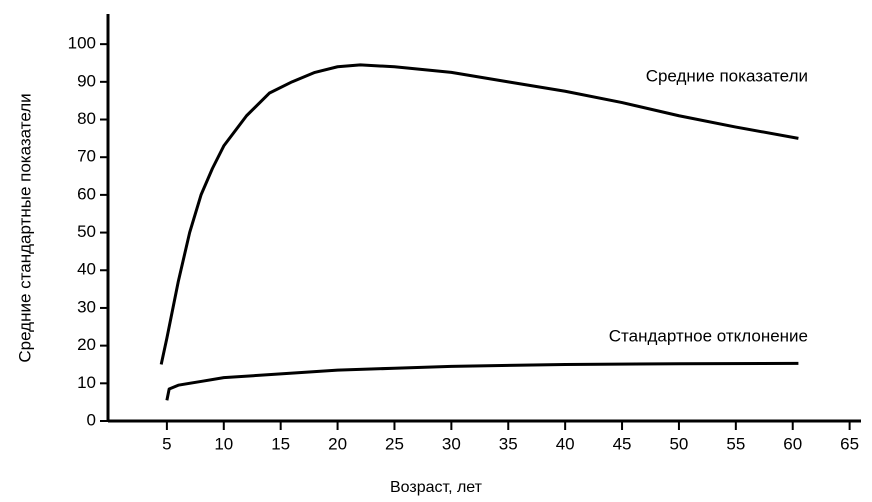 Image resolution: width=872 pixels, height=502 pixels. I want to click on x-tick-label: 20, so click(337, 443).